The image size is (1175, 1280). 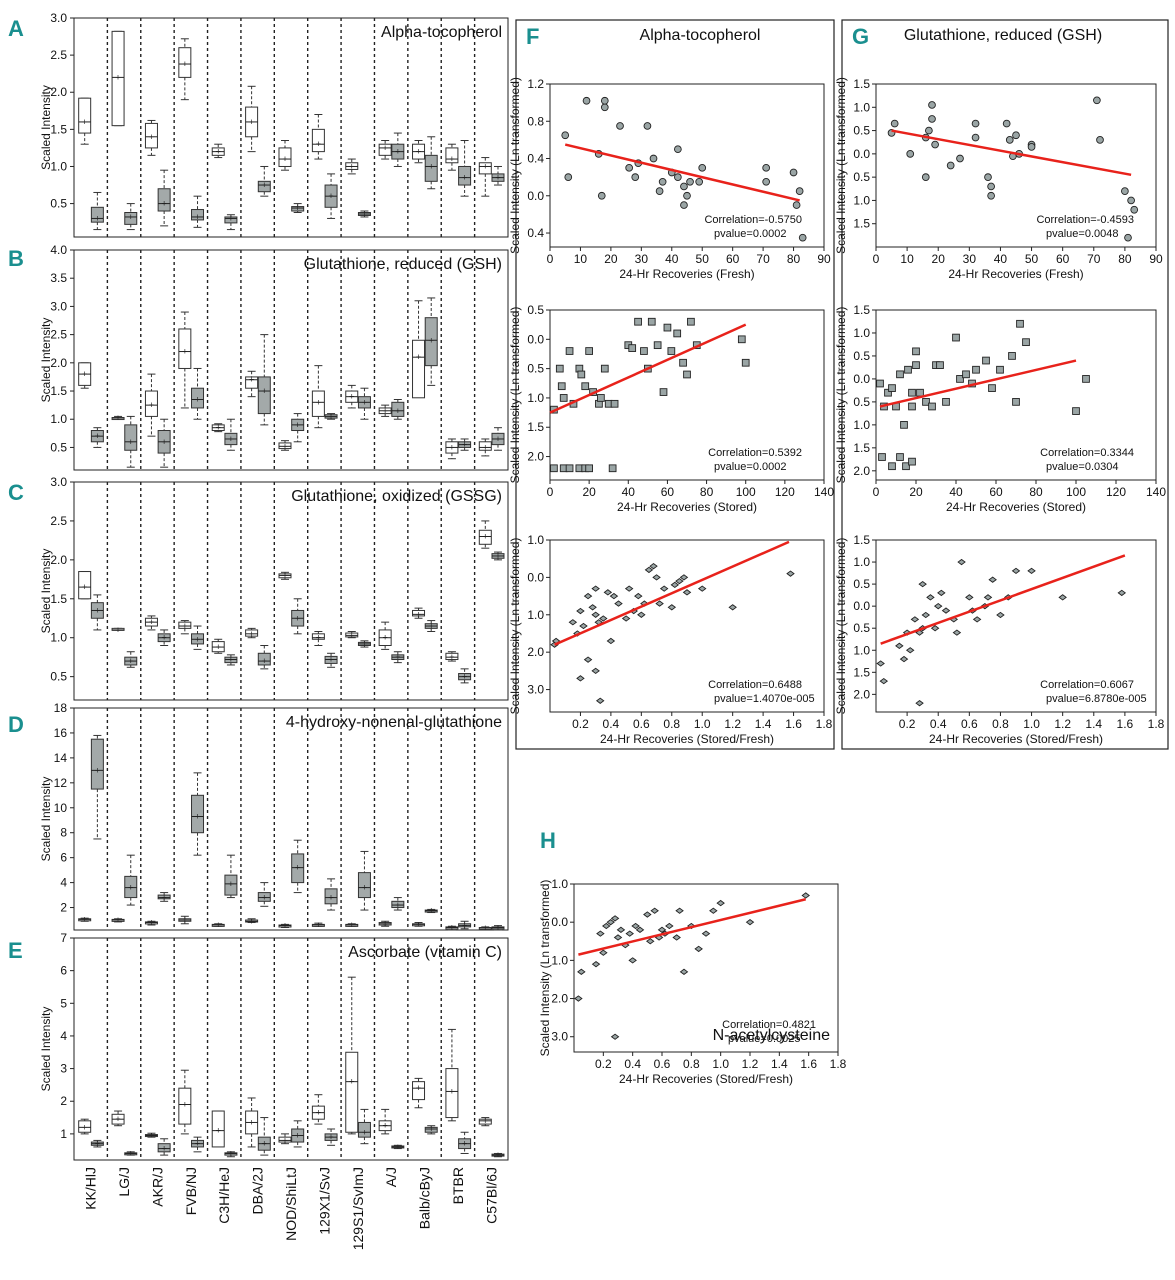 I want to click on strain-label: C57Bl/6J, so click(x=491, y=1195).